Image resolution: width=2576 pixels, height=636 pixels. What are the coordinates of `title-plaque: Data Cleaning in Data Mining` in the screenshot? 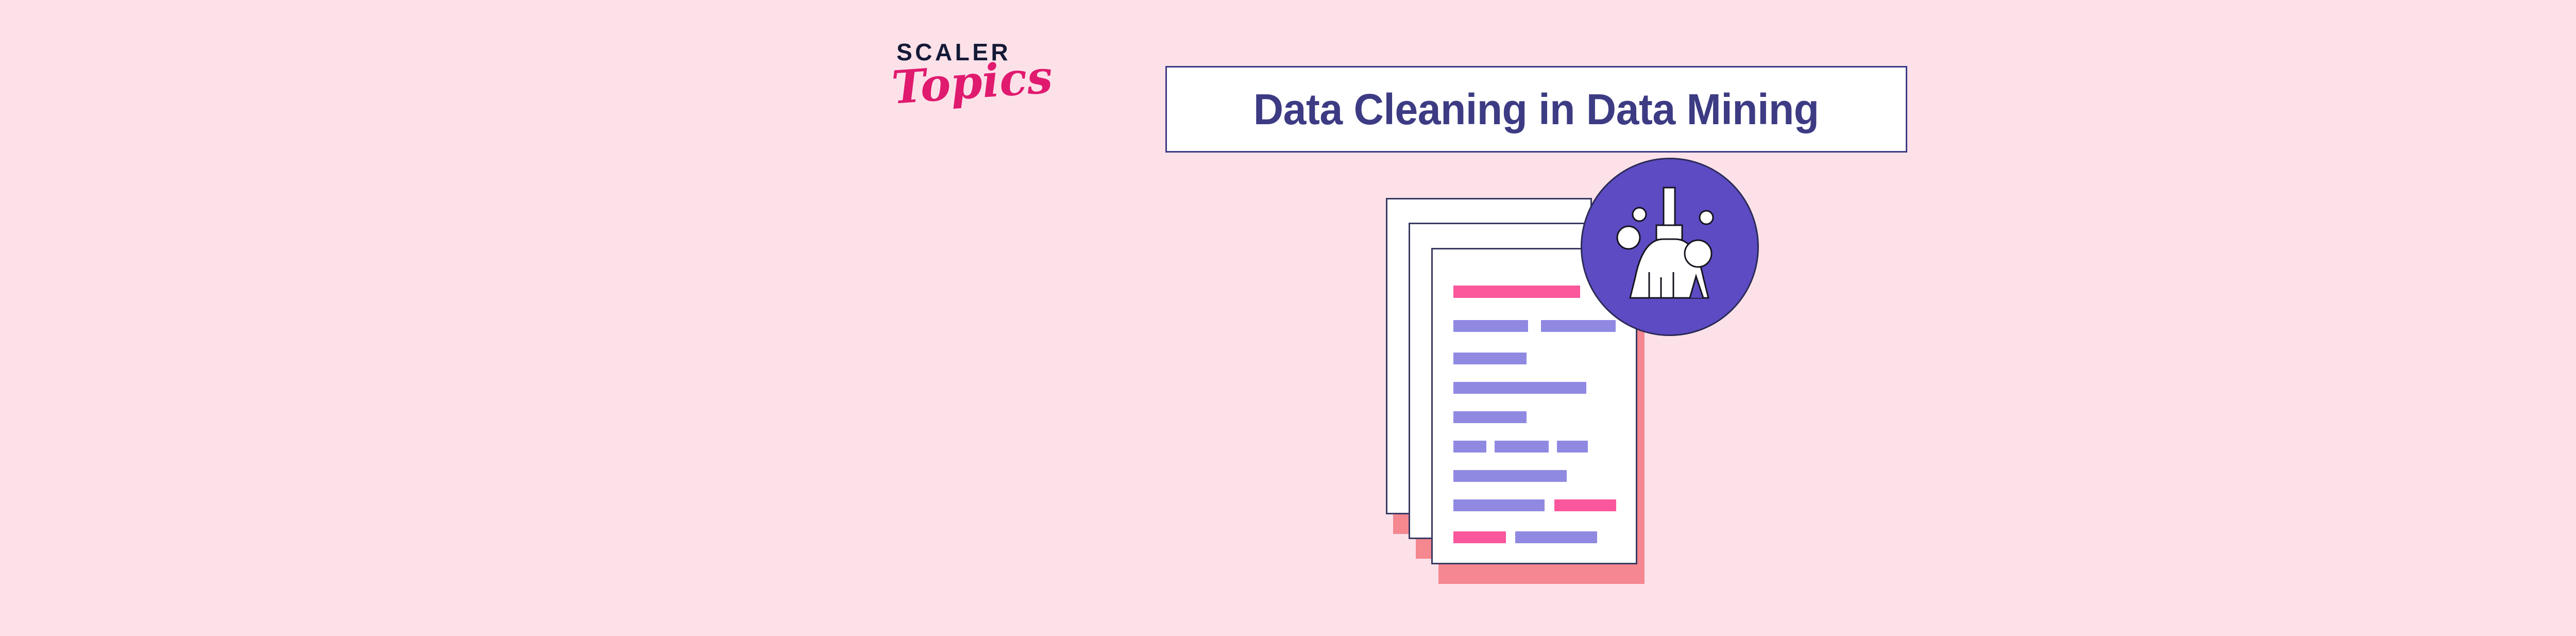 It's located at (1536, 109).